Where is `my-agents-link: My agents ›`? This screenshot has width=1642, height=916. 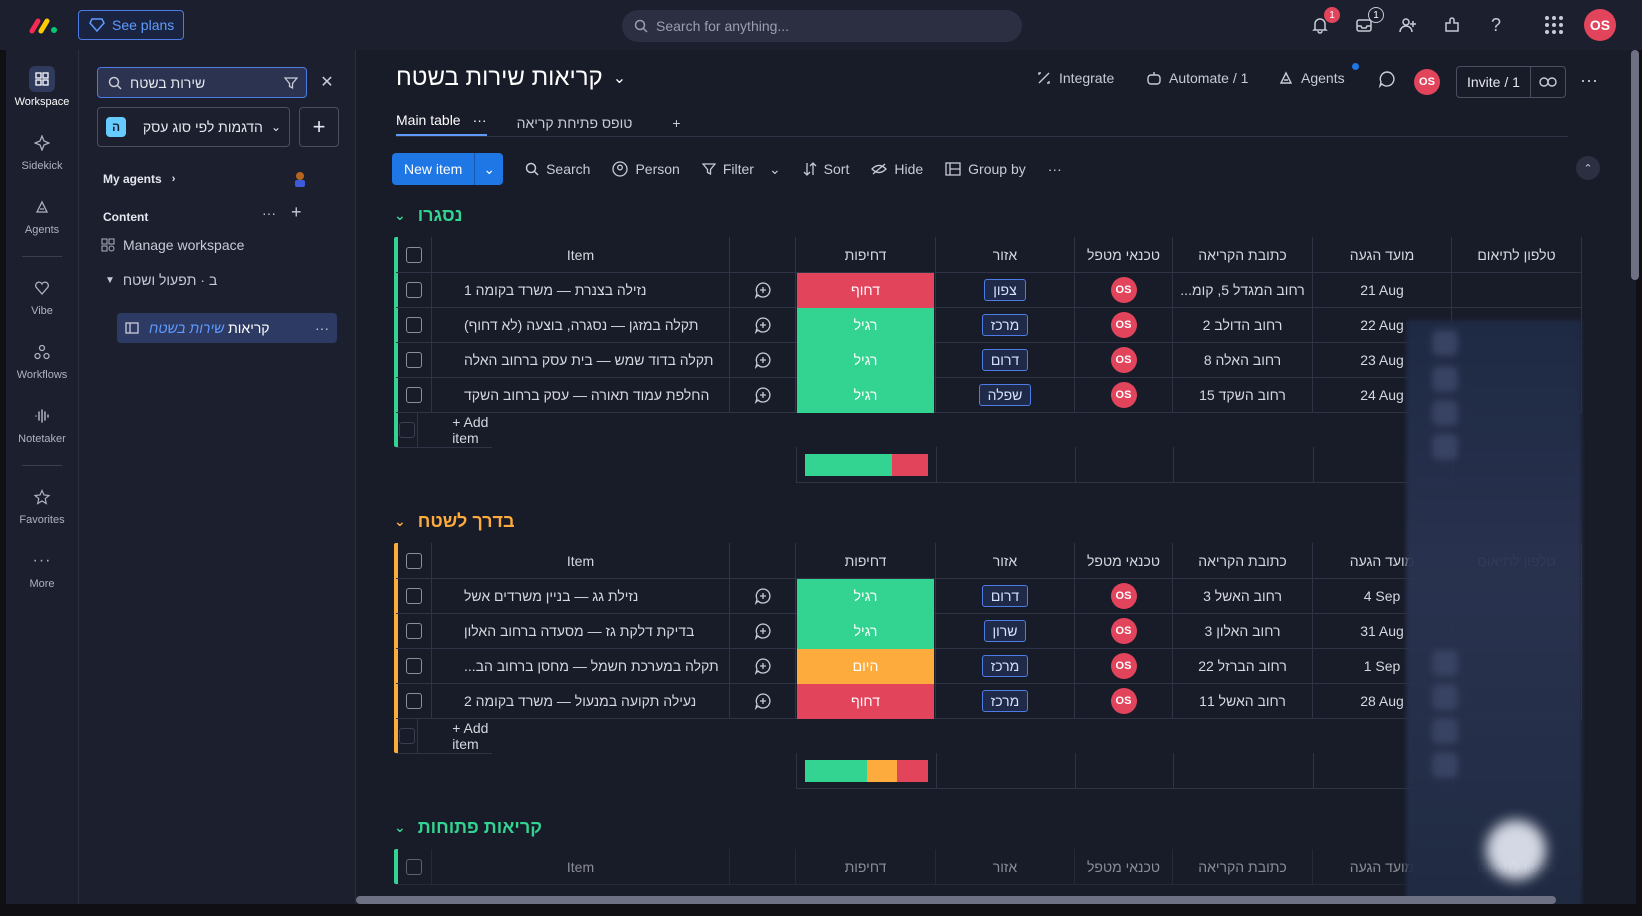 my-agents-link: My agents › is located at coordinates (139, 179).